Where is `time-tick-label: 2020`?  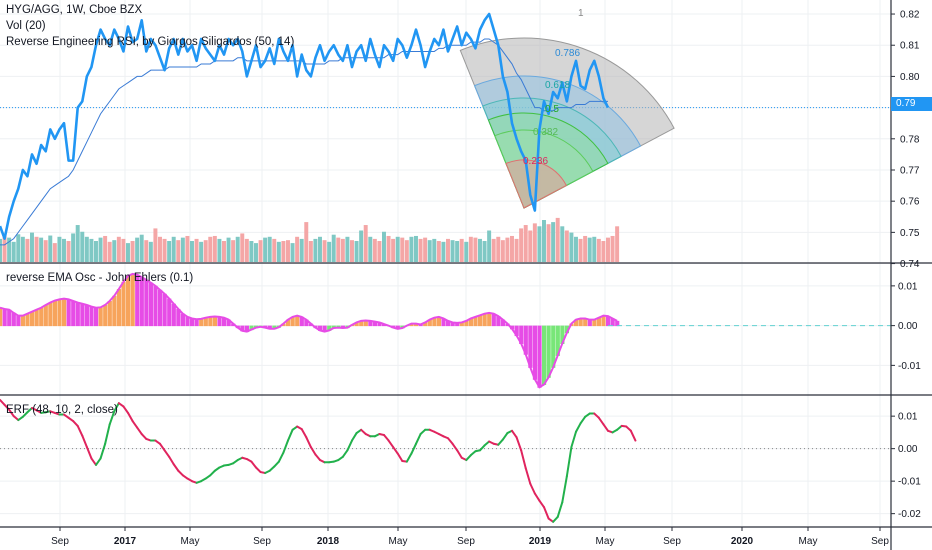 time-tick-label: 2020 is located at coordinates (742, 541).